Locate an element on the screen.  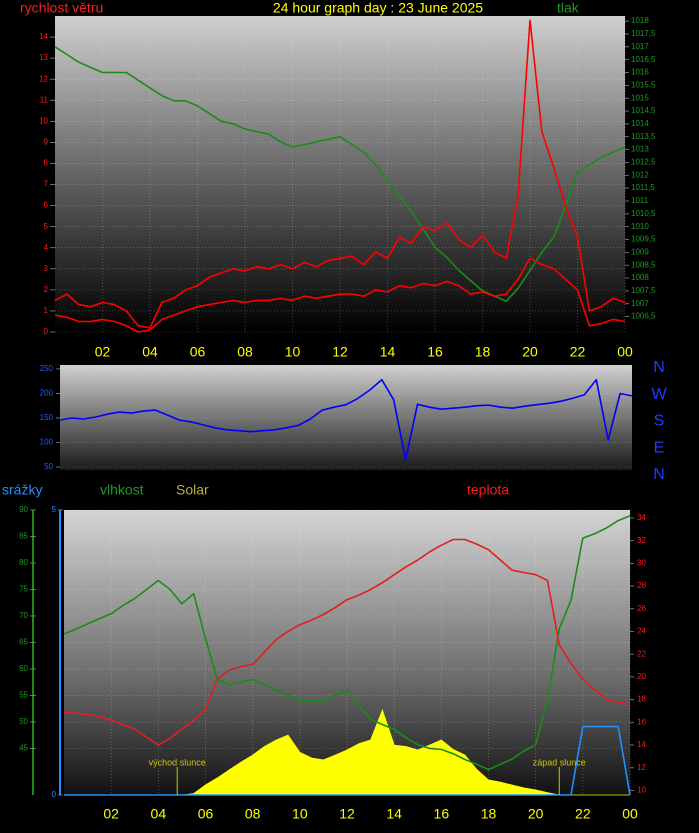
y-tick-label: 100 is located at coordinates (47, 442).